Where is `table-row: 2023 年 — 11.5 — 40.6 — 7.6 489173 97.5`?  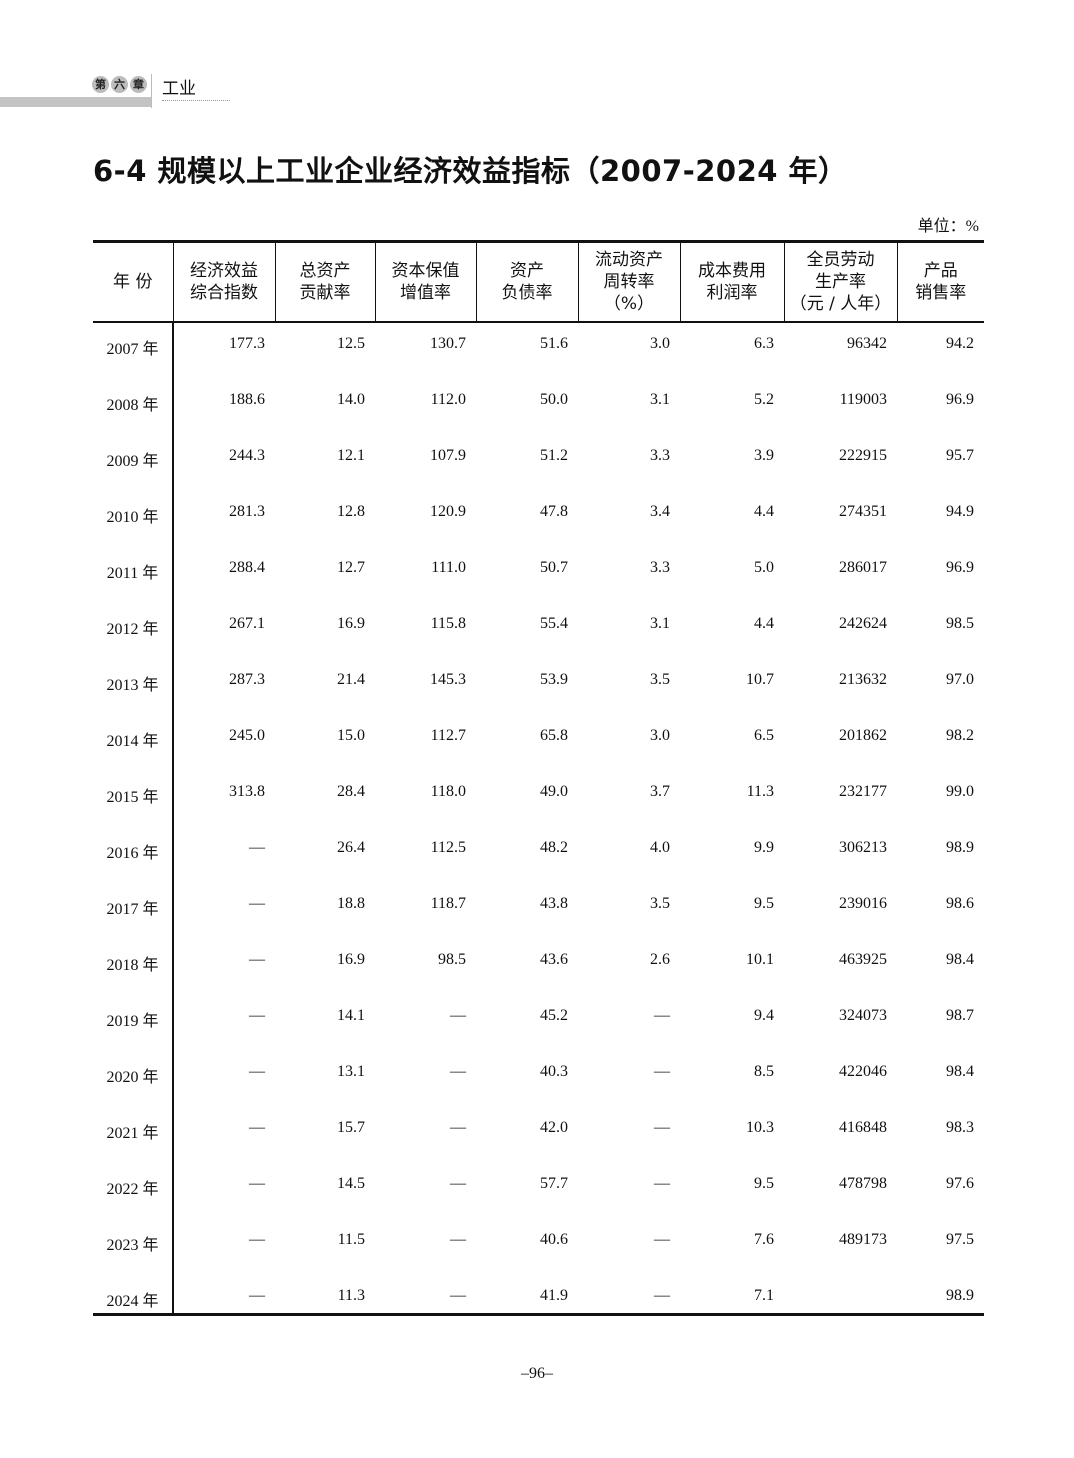 table-row: 2023 年 — 11.5 — 40.6 — 7.6 489173 97.5 is located at coordinates (538, 1247).